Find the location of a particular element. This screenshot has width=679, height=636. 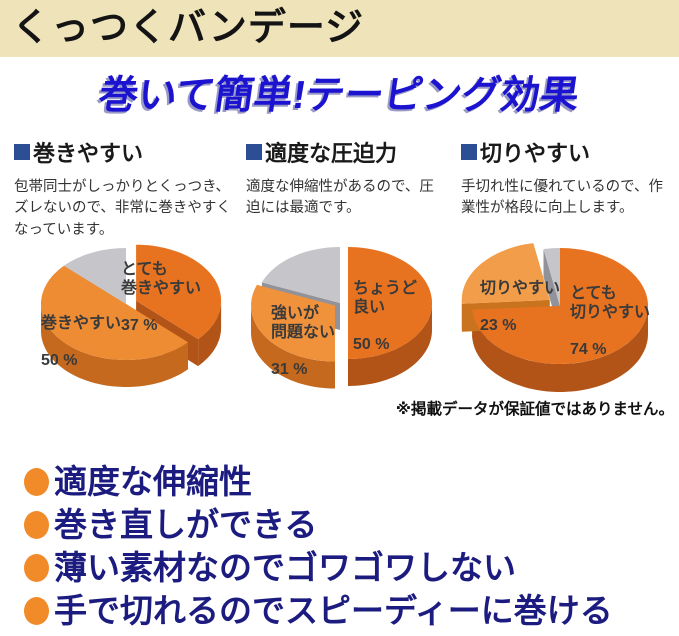

pie-chart-compression is located at coordinates (341, 318).